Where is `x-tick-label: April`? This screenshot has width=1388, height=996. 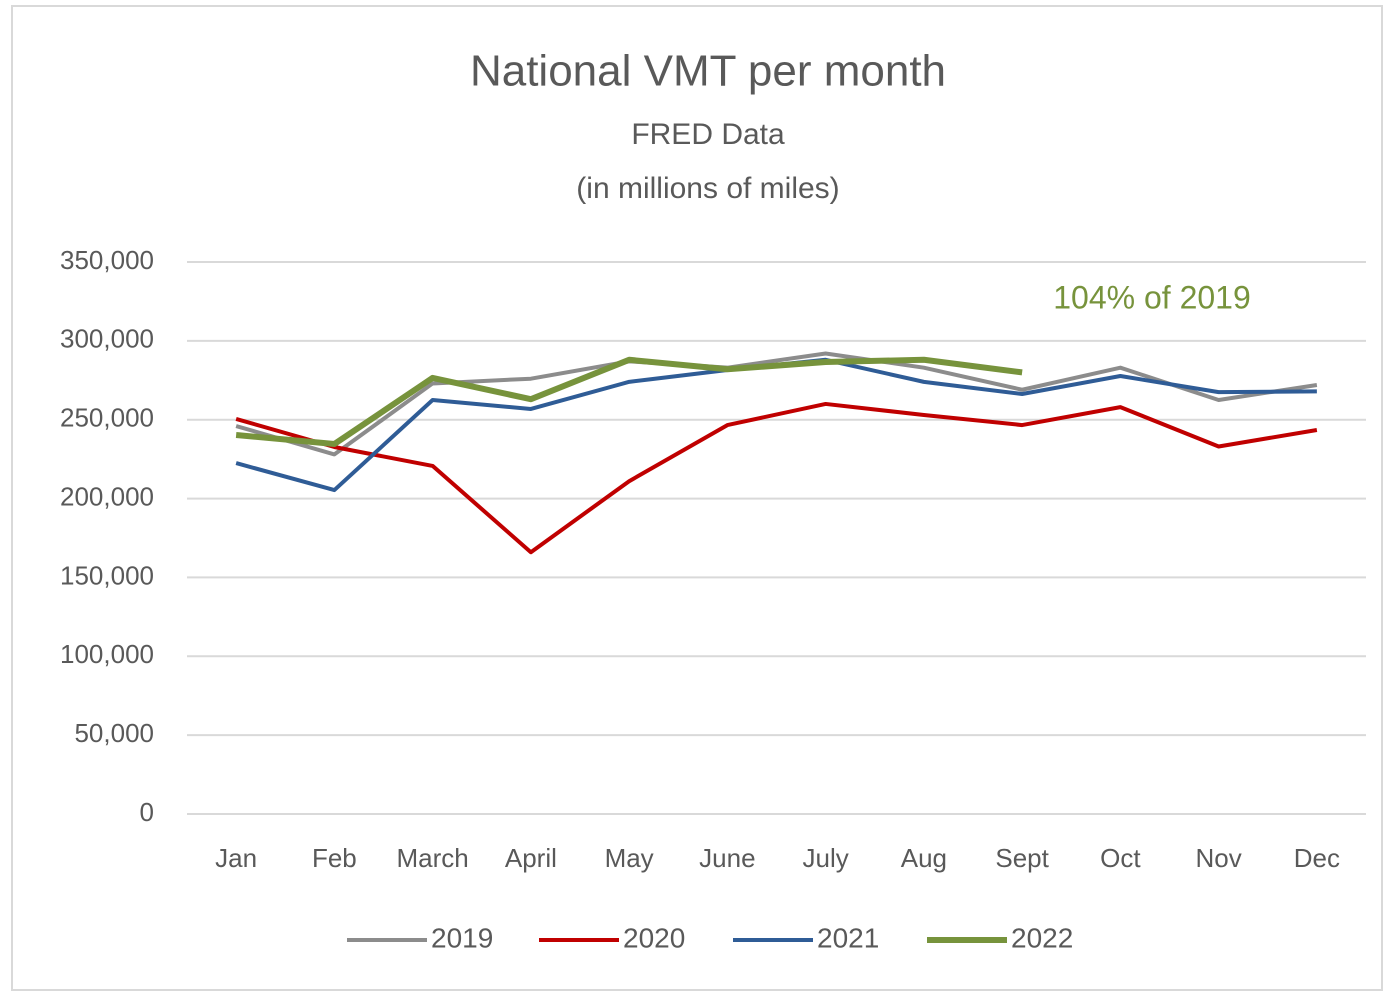
x-tick-label: April is located at coordinates (531, 858).